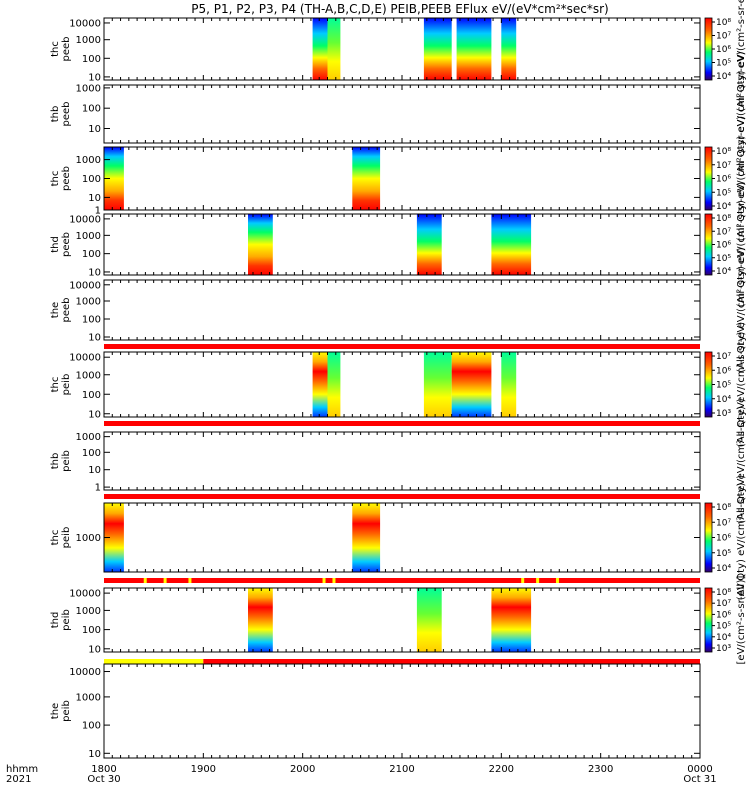 The image size is (750, 800). I want to click on colorbar-tick-label: 10³, so click(723, 649).